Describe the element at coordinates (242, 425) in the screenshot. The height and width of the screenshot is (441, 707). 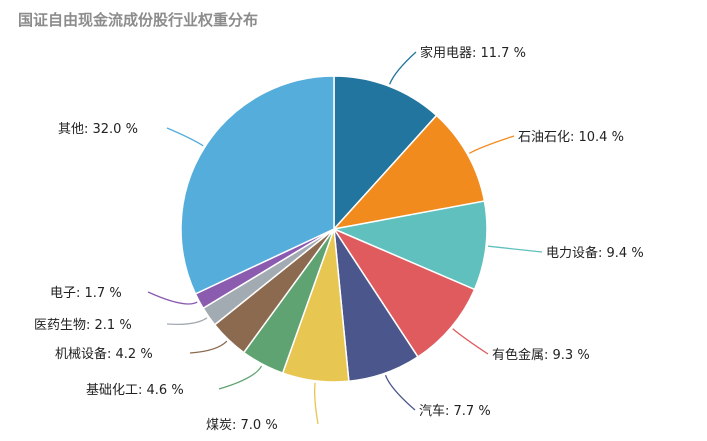
I see `slice-label: 煤炭: 7.0 %` at that location.